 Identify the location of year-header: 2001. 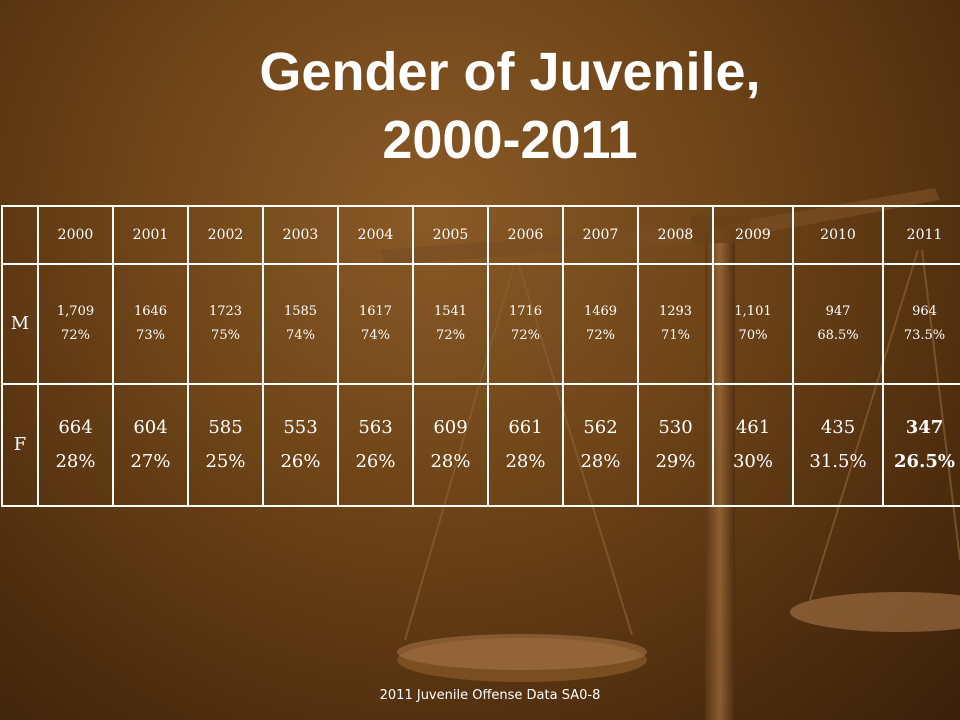
(150, 235).